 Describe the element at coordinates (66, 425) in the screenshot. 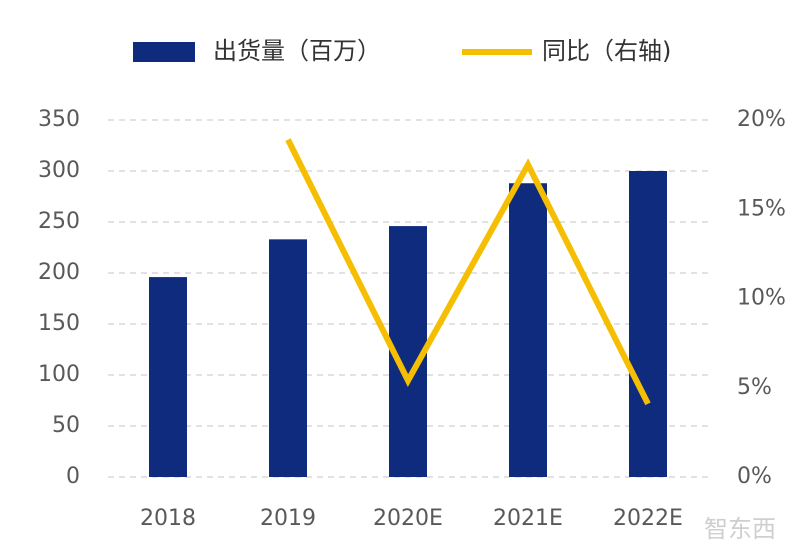

I see `y-tick-label: 50` at that location.